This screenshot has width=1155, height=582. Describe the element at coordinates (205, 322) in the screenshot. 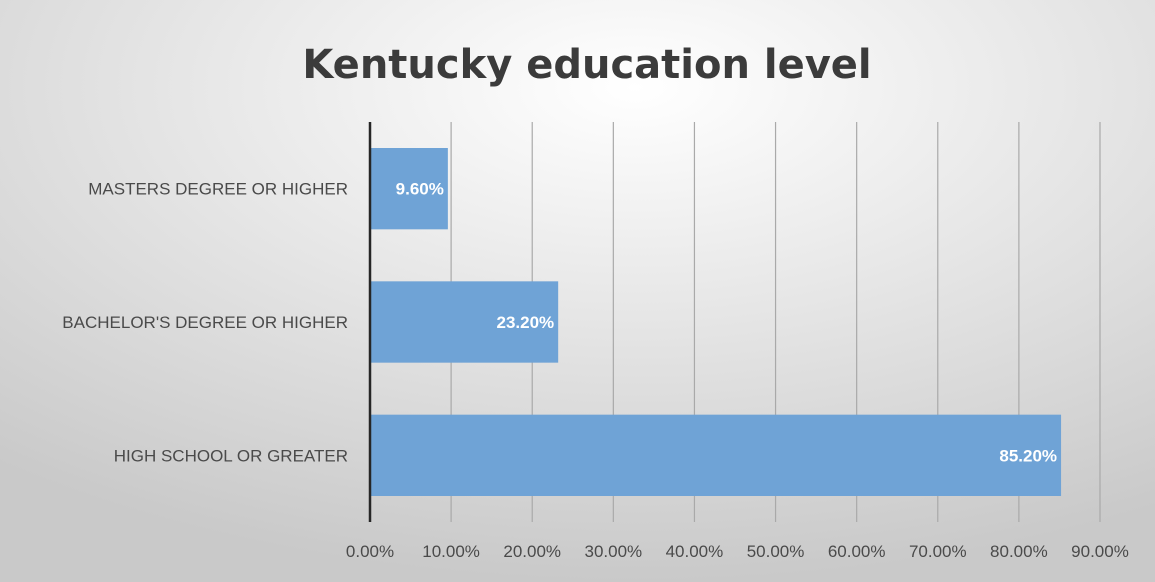

I see `category-label: BACHELOR'S DEGREE OR HIGHER` at that location.